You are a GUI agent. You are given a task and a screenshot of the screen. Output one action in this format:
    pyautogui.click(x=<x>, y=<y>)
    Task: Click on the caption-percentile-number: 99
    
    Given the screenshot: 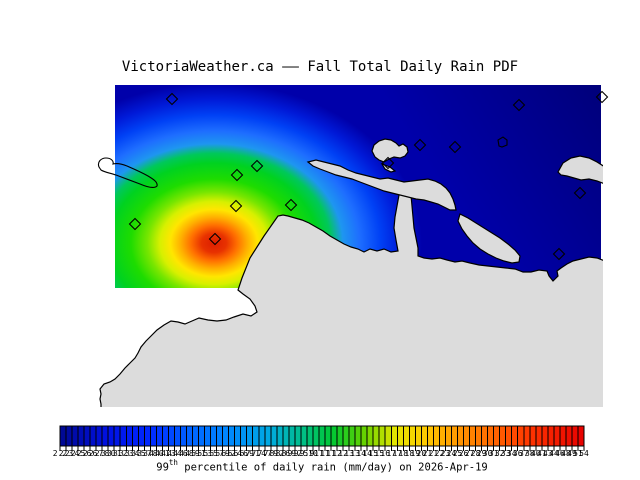 What is the action you would take?
    pyautogui.click(x=162, y=467)
    